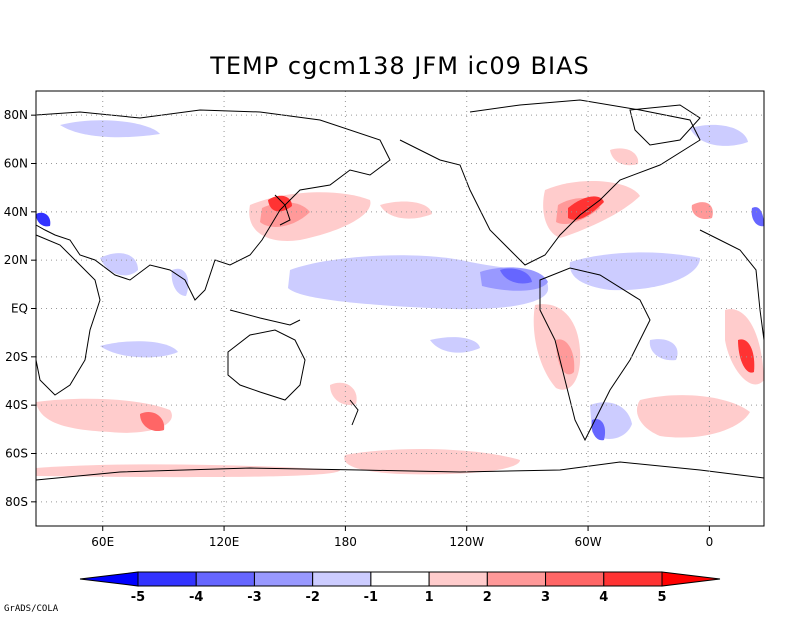 The image size is (800, 618). Describe the element at coordinates (595, 354) in the screenshot. I see `coast-s-america` at that location.